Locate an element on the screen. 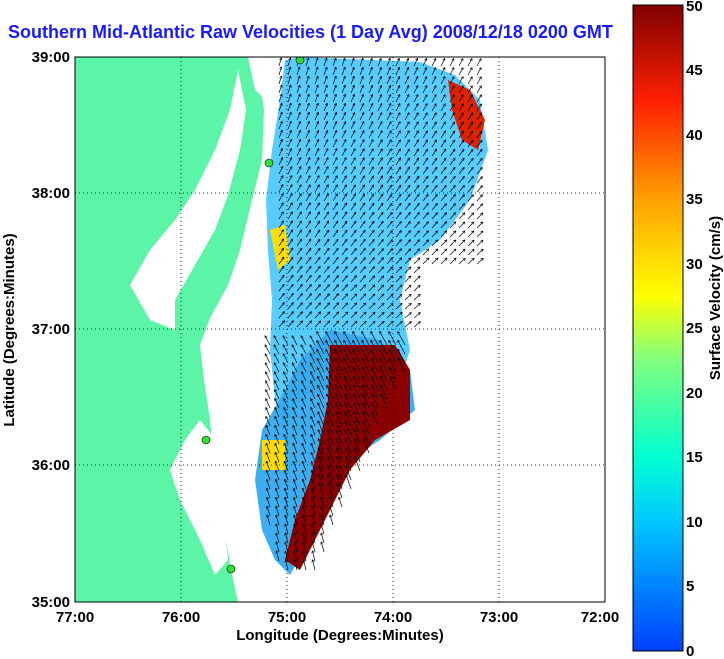 This screenshot has height=659, width=724. colorbar-ticks: 0 5 10 15 20 25 30 35 40 45 50 is located at coordinates (694, 329).